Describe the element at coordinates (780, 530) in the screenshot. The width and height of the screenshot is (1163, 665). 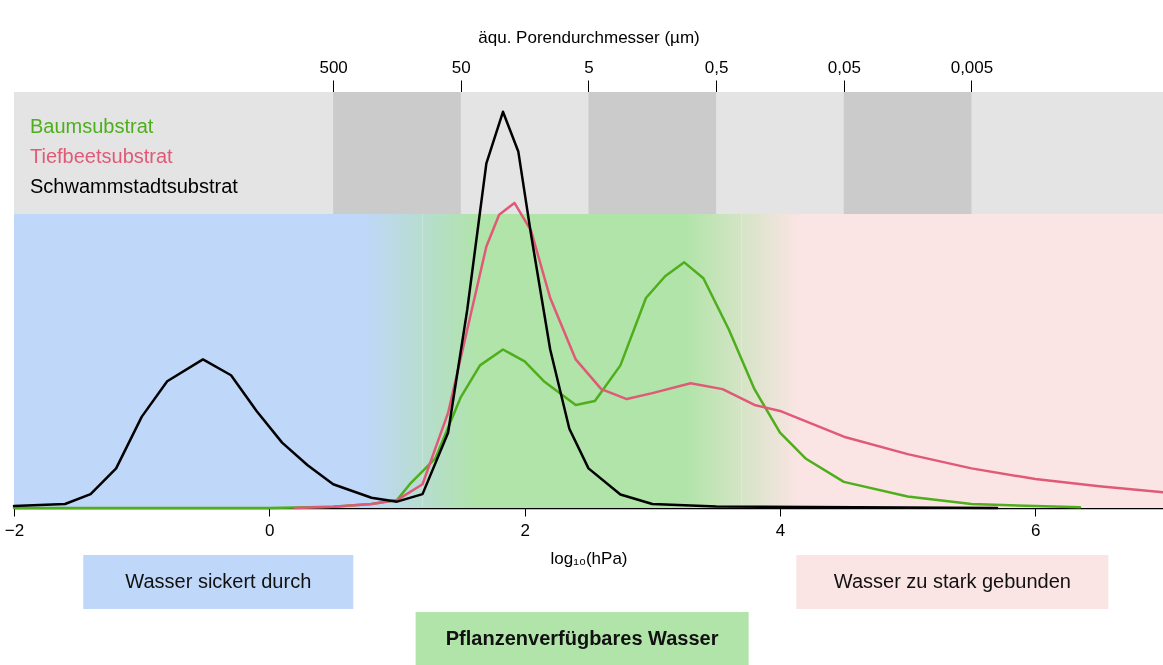
I see `x-tick-label: 4` at that location.